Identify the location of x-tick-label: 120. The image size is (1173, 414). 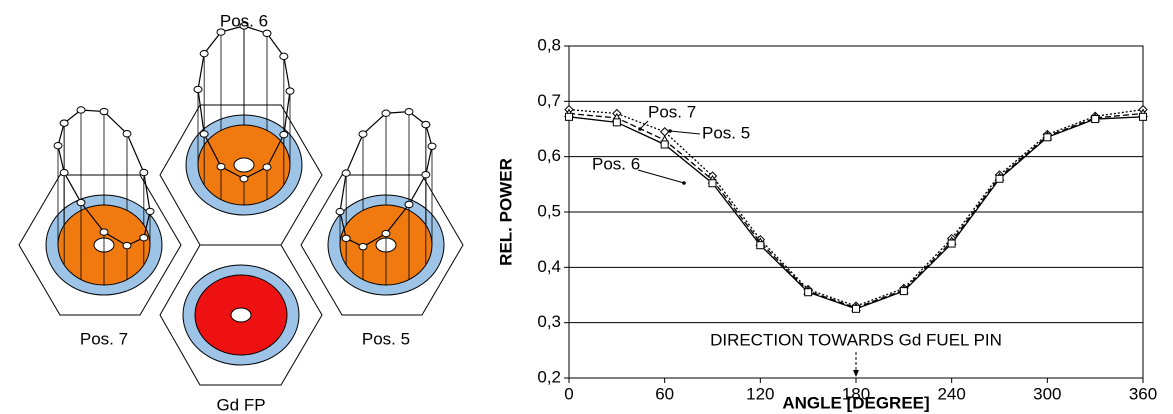
(760, 393).